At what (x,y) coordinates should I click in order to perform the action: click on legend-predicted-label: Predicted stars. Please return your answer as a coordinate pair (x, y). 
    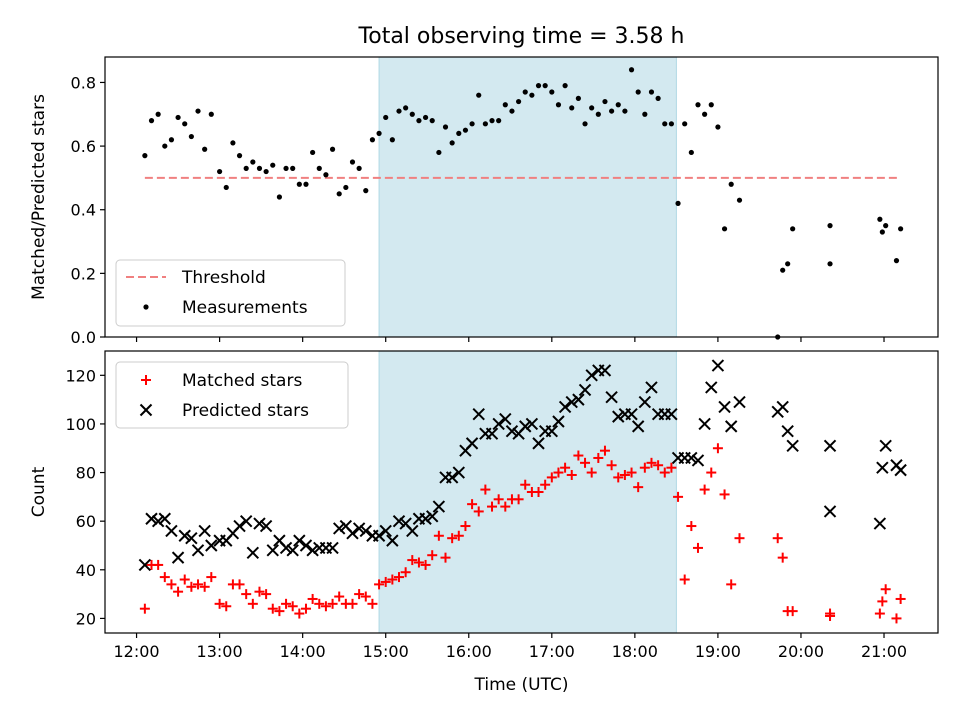
    Looking at the image, I should click on (245, 411).